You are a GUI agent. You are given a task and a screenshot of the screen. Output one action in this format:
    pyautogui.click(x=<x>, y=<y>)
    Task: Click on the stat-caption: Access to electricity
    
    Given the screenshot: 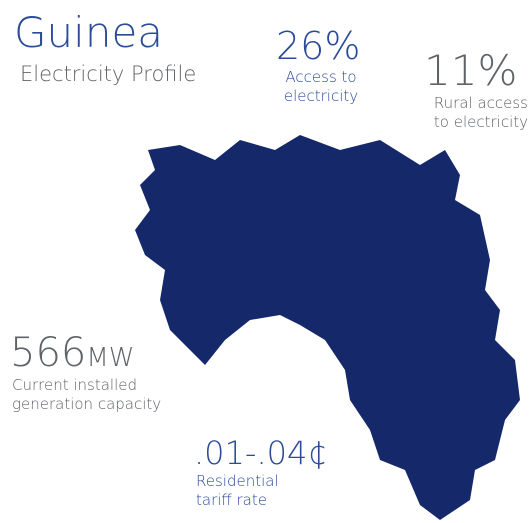 What is the action you would take?
    pyautogui.click(x=321, y=87)
    